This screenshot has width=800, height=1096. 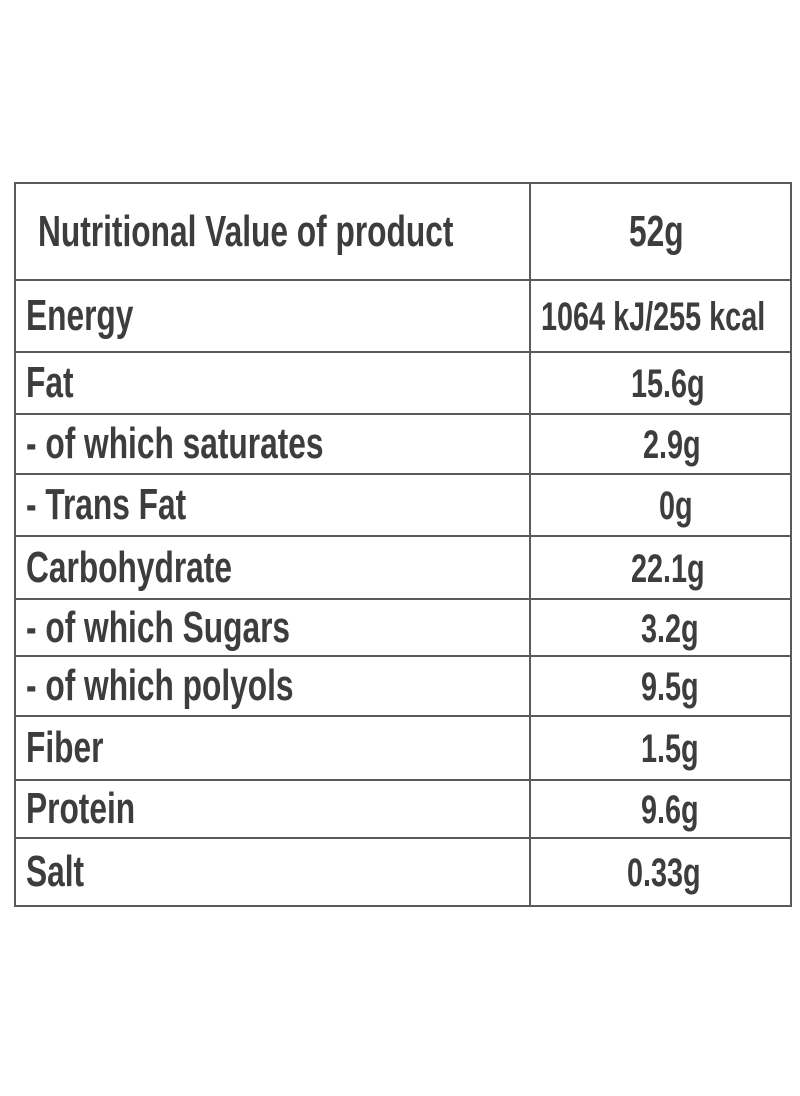 I want to click on row-value: 22.1g, so click(x=668, y=568).